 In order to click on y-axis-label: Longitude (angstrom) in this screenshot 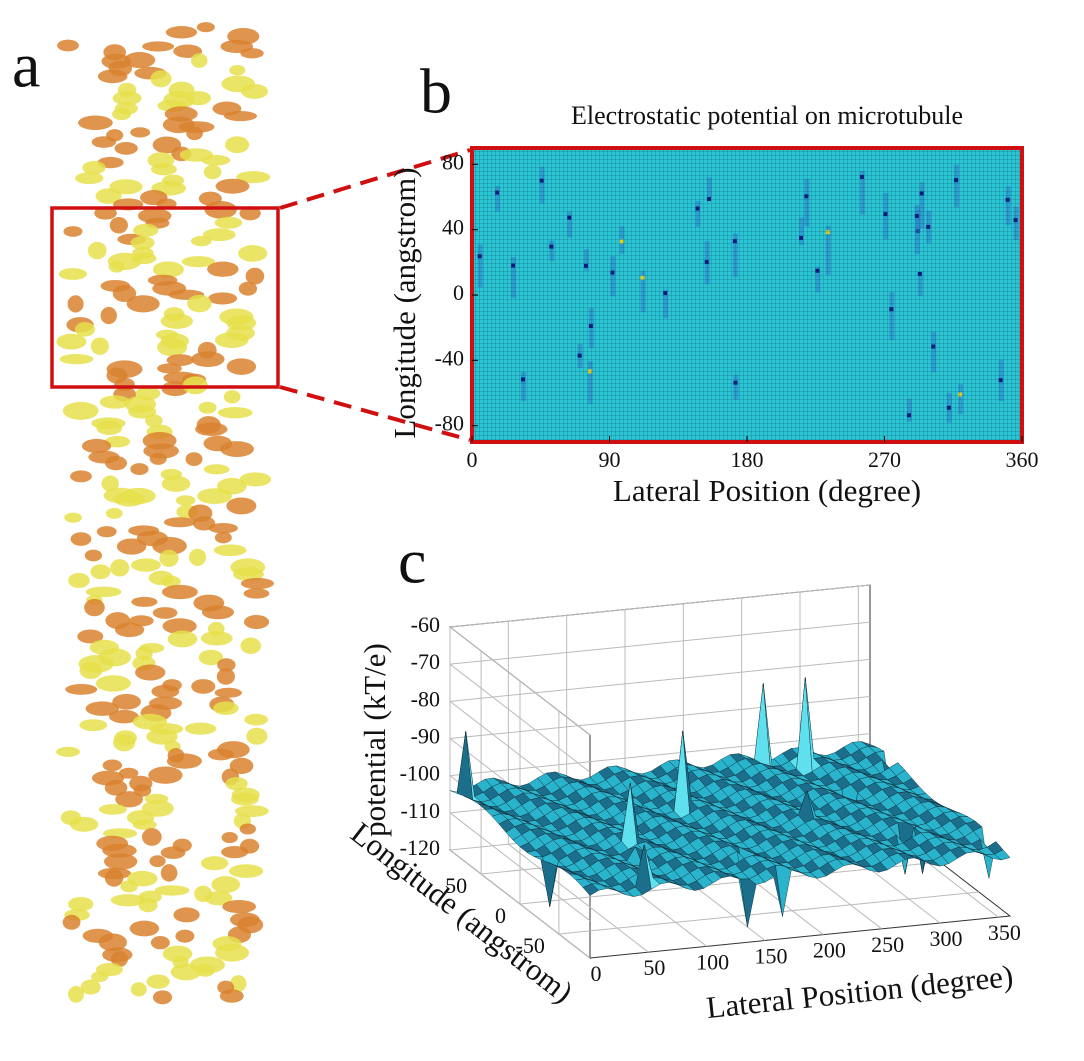, I will do `click(404, 302)`.